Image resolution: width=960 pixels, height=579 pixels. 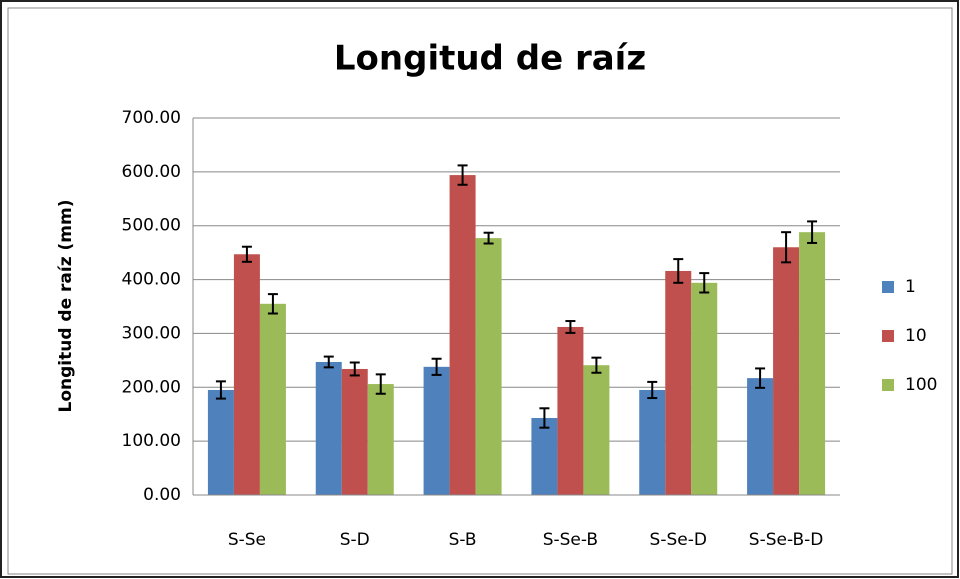 I want to click on y-tick-label: 0.00, so click(x=162, y=495).